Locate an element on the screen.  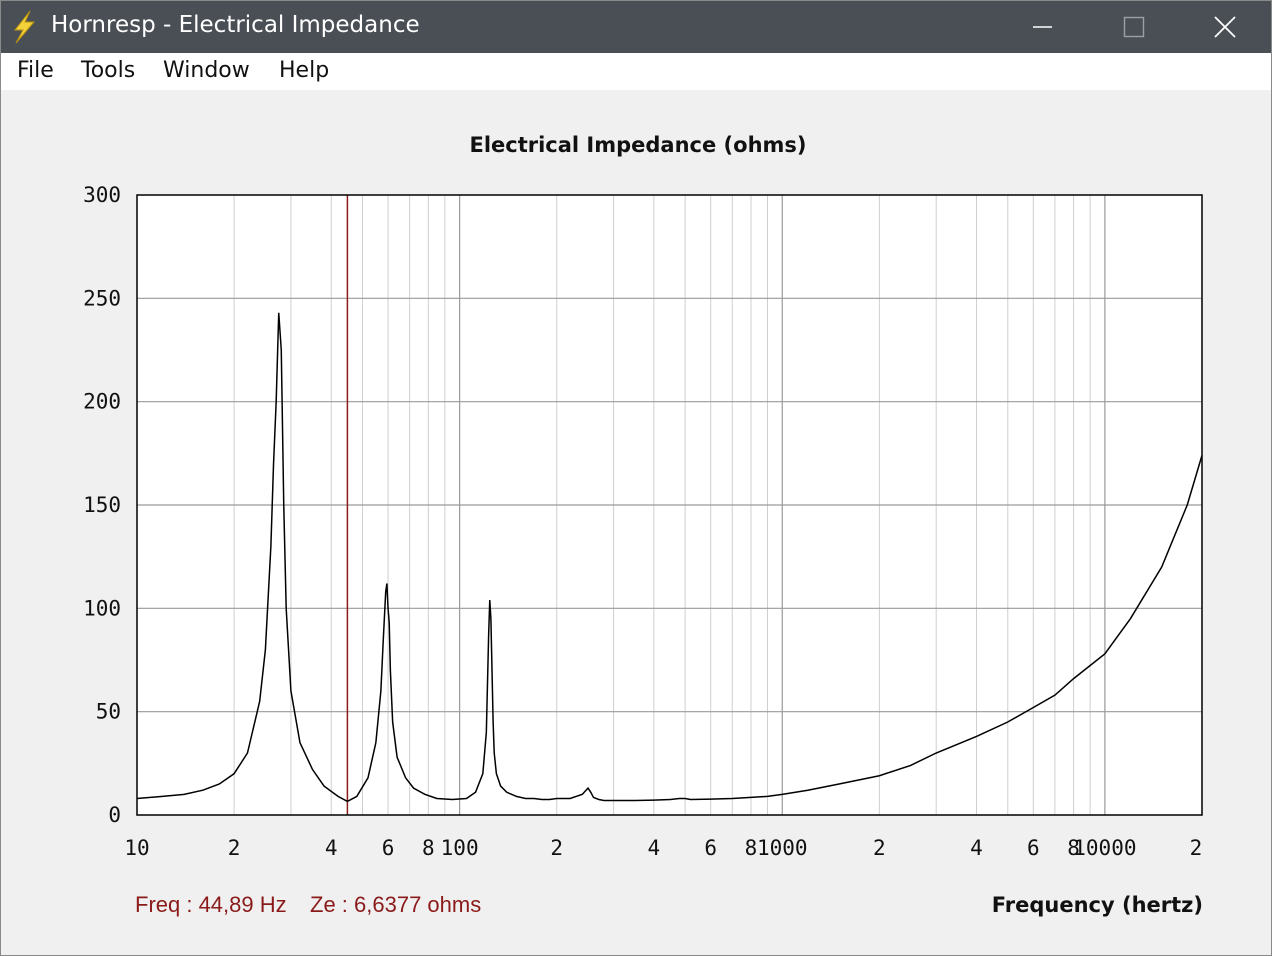
title-bar: Hornresp - Electrical Impedance is located at coordinates (636, 27).